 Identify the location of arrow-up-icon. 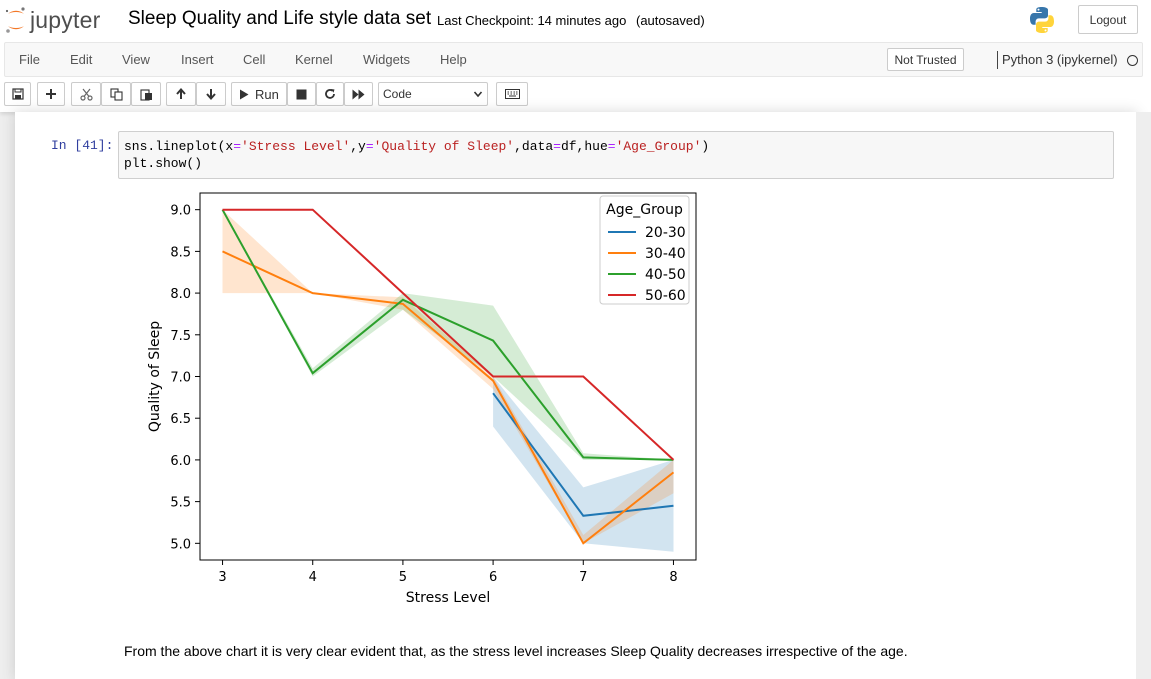
(181, 93).